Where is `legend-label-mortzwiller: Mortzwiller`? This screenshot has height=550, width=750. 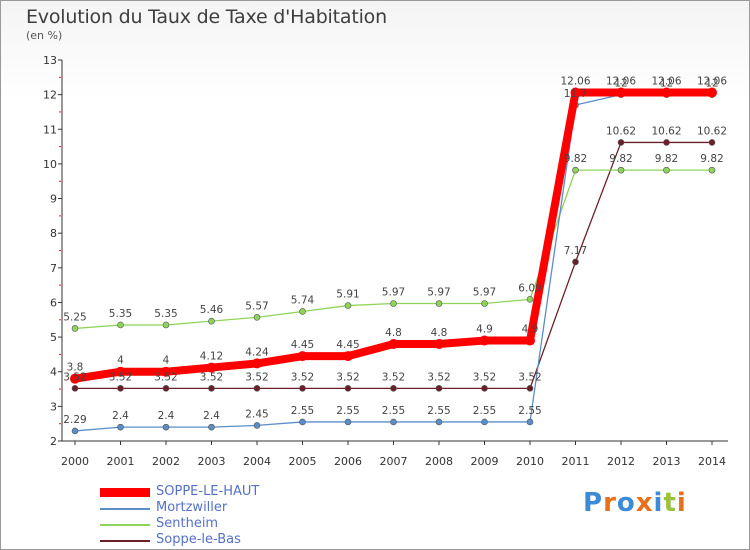 legend-label-mortzwiller: Mortzwiller is located at coordinates (192, 507).